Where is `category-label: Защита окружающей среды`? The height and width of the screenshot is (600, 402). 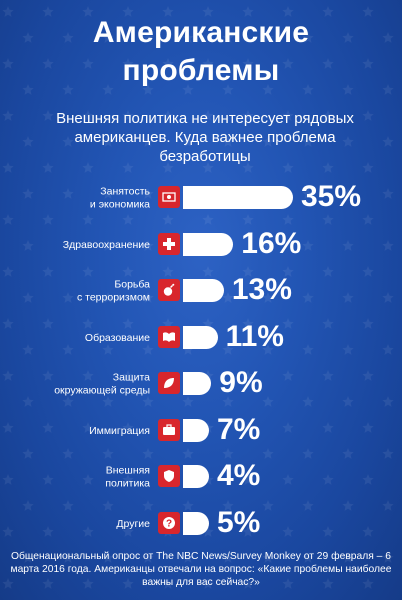
category-label: Защита окружающей среды is located at coordinates (102, 384).